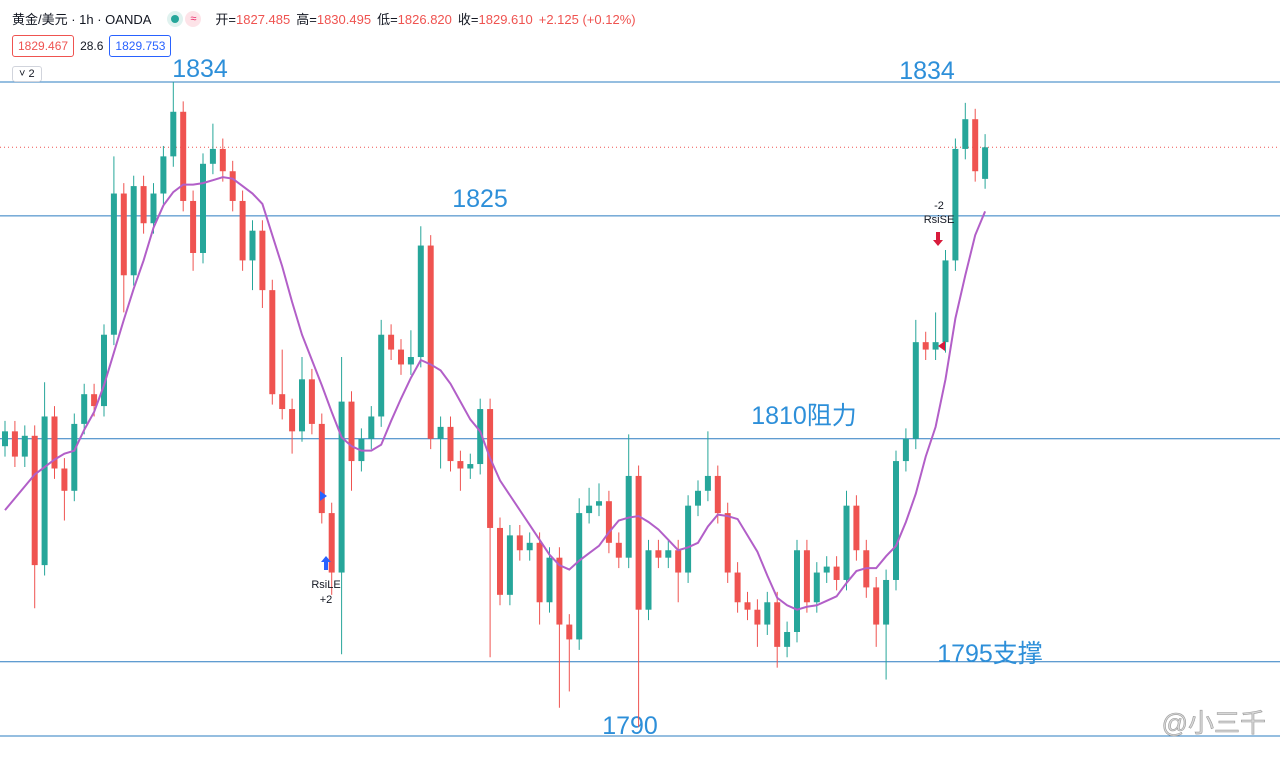 Image resolution: width=1280 pixels, height=768 pixels. Describe the element at coordinates (941, 346) in the screenshot. I see `marker-triangle` at that location.